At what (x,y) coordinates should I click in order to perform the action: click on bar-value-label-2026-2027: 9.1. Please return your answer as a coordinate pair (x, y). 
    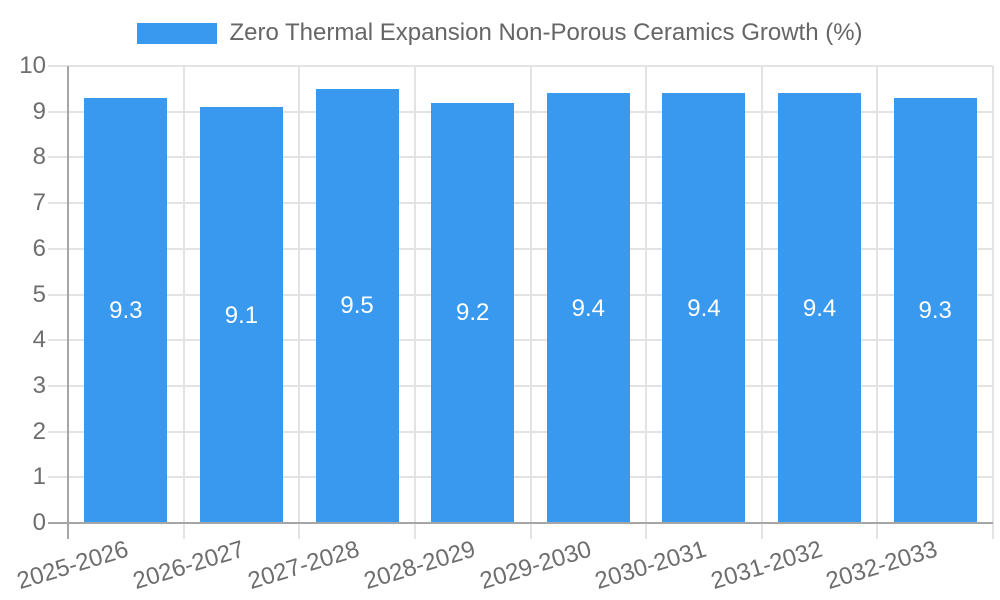
    Looking at the image, I should click on (241, 315).